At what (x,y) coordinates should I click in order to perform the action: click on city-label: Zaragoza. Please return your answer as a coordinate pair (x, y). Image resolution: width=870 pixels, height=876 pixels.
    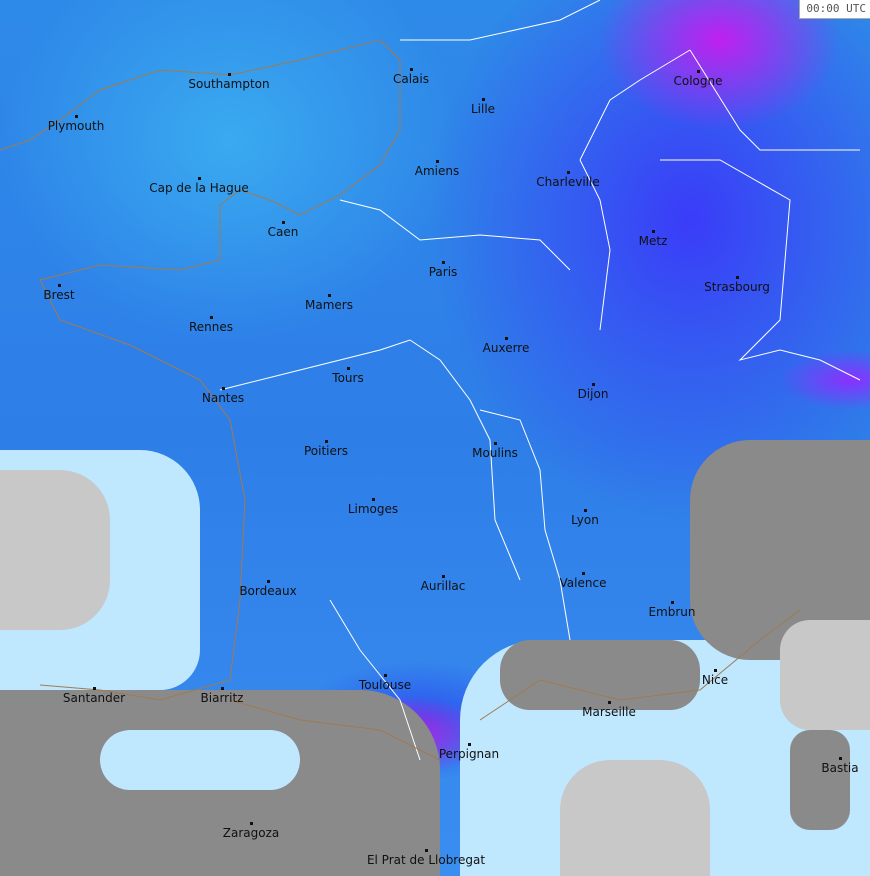
    Looking at the image, I should click on (251, 833).